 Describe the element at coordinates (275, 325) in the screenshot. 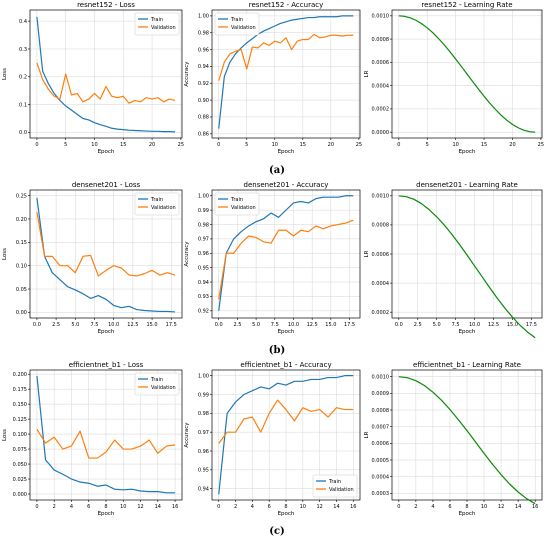

I see `x-tick-label: 7.5` at that location.